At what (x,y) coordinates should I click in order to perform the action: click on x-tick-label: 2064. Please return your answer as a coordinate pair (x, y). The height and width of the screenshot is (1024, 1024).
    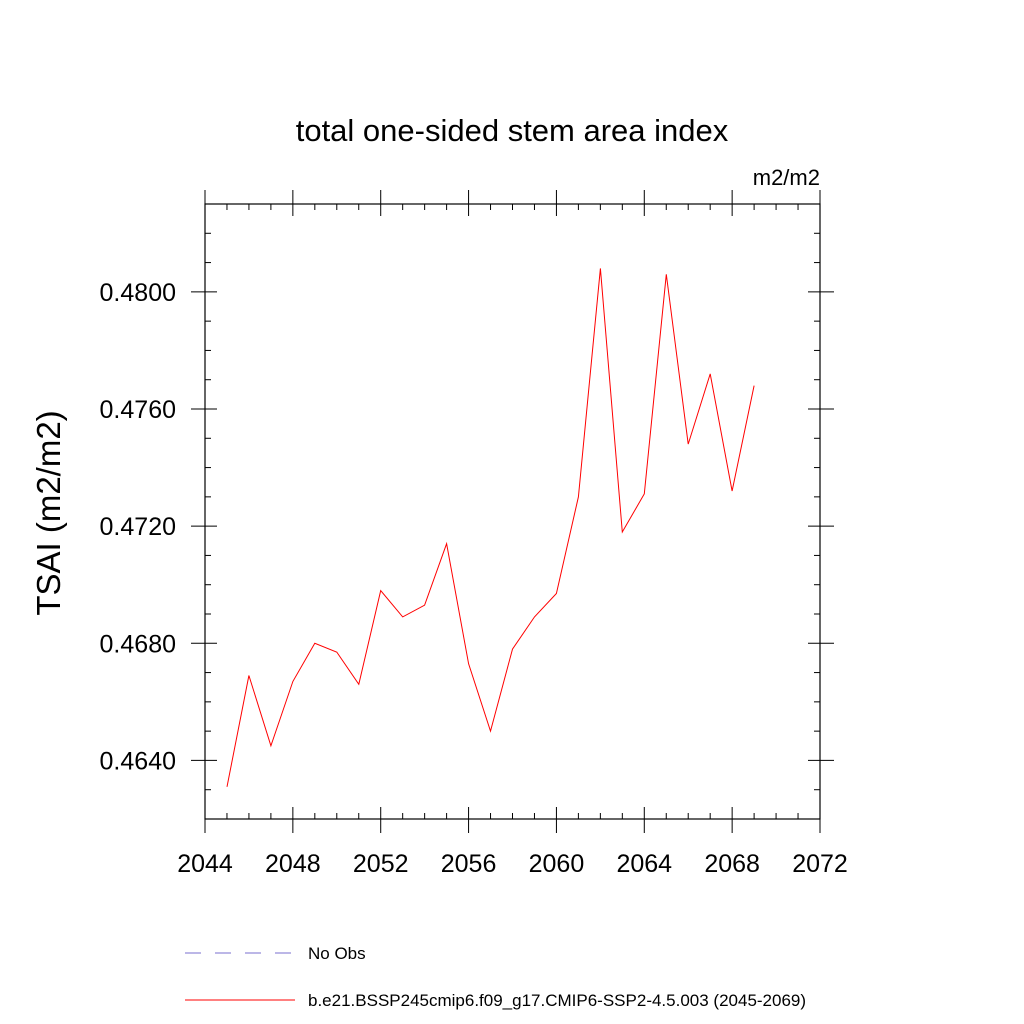
    Looking at the image, I should click on (644, 864).